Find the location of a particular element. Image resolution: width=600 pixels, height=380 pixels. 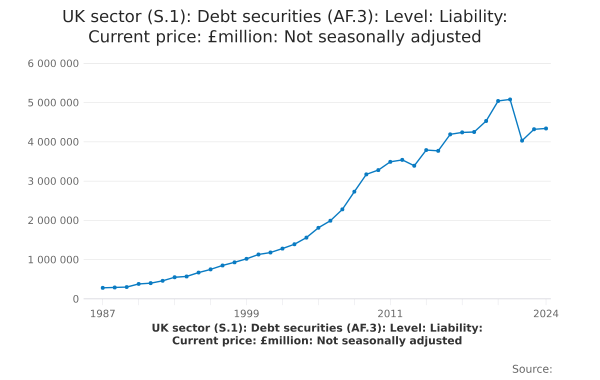

y-tick-label: 5 000 000 is located at coordinates (53, 102).